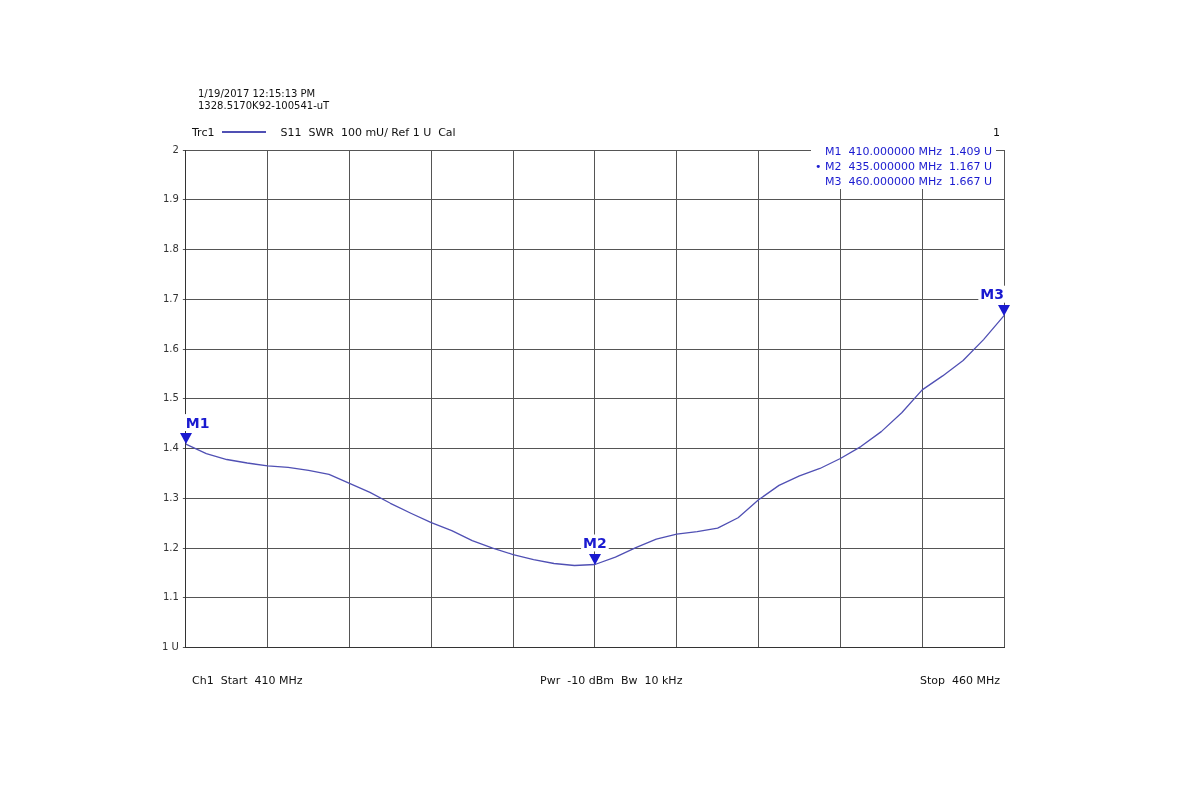  Describe the element at coordinates (170, 647) in the screenshot. I see `y-tick-label: 1 U` at that location.